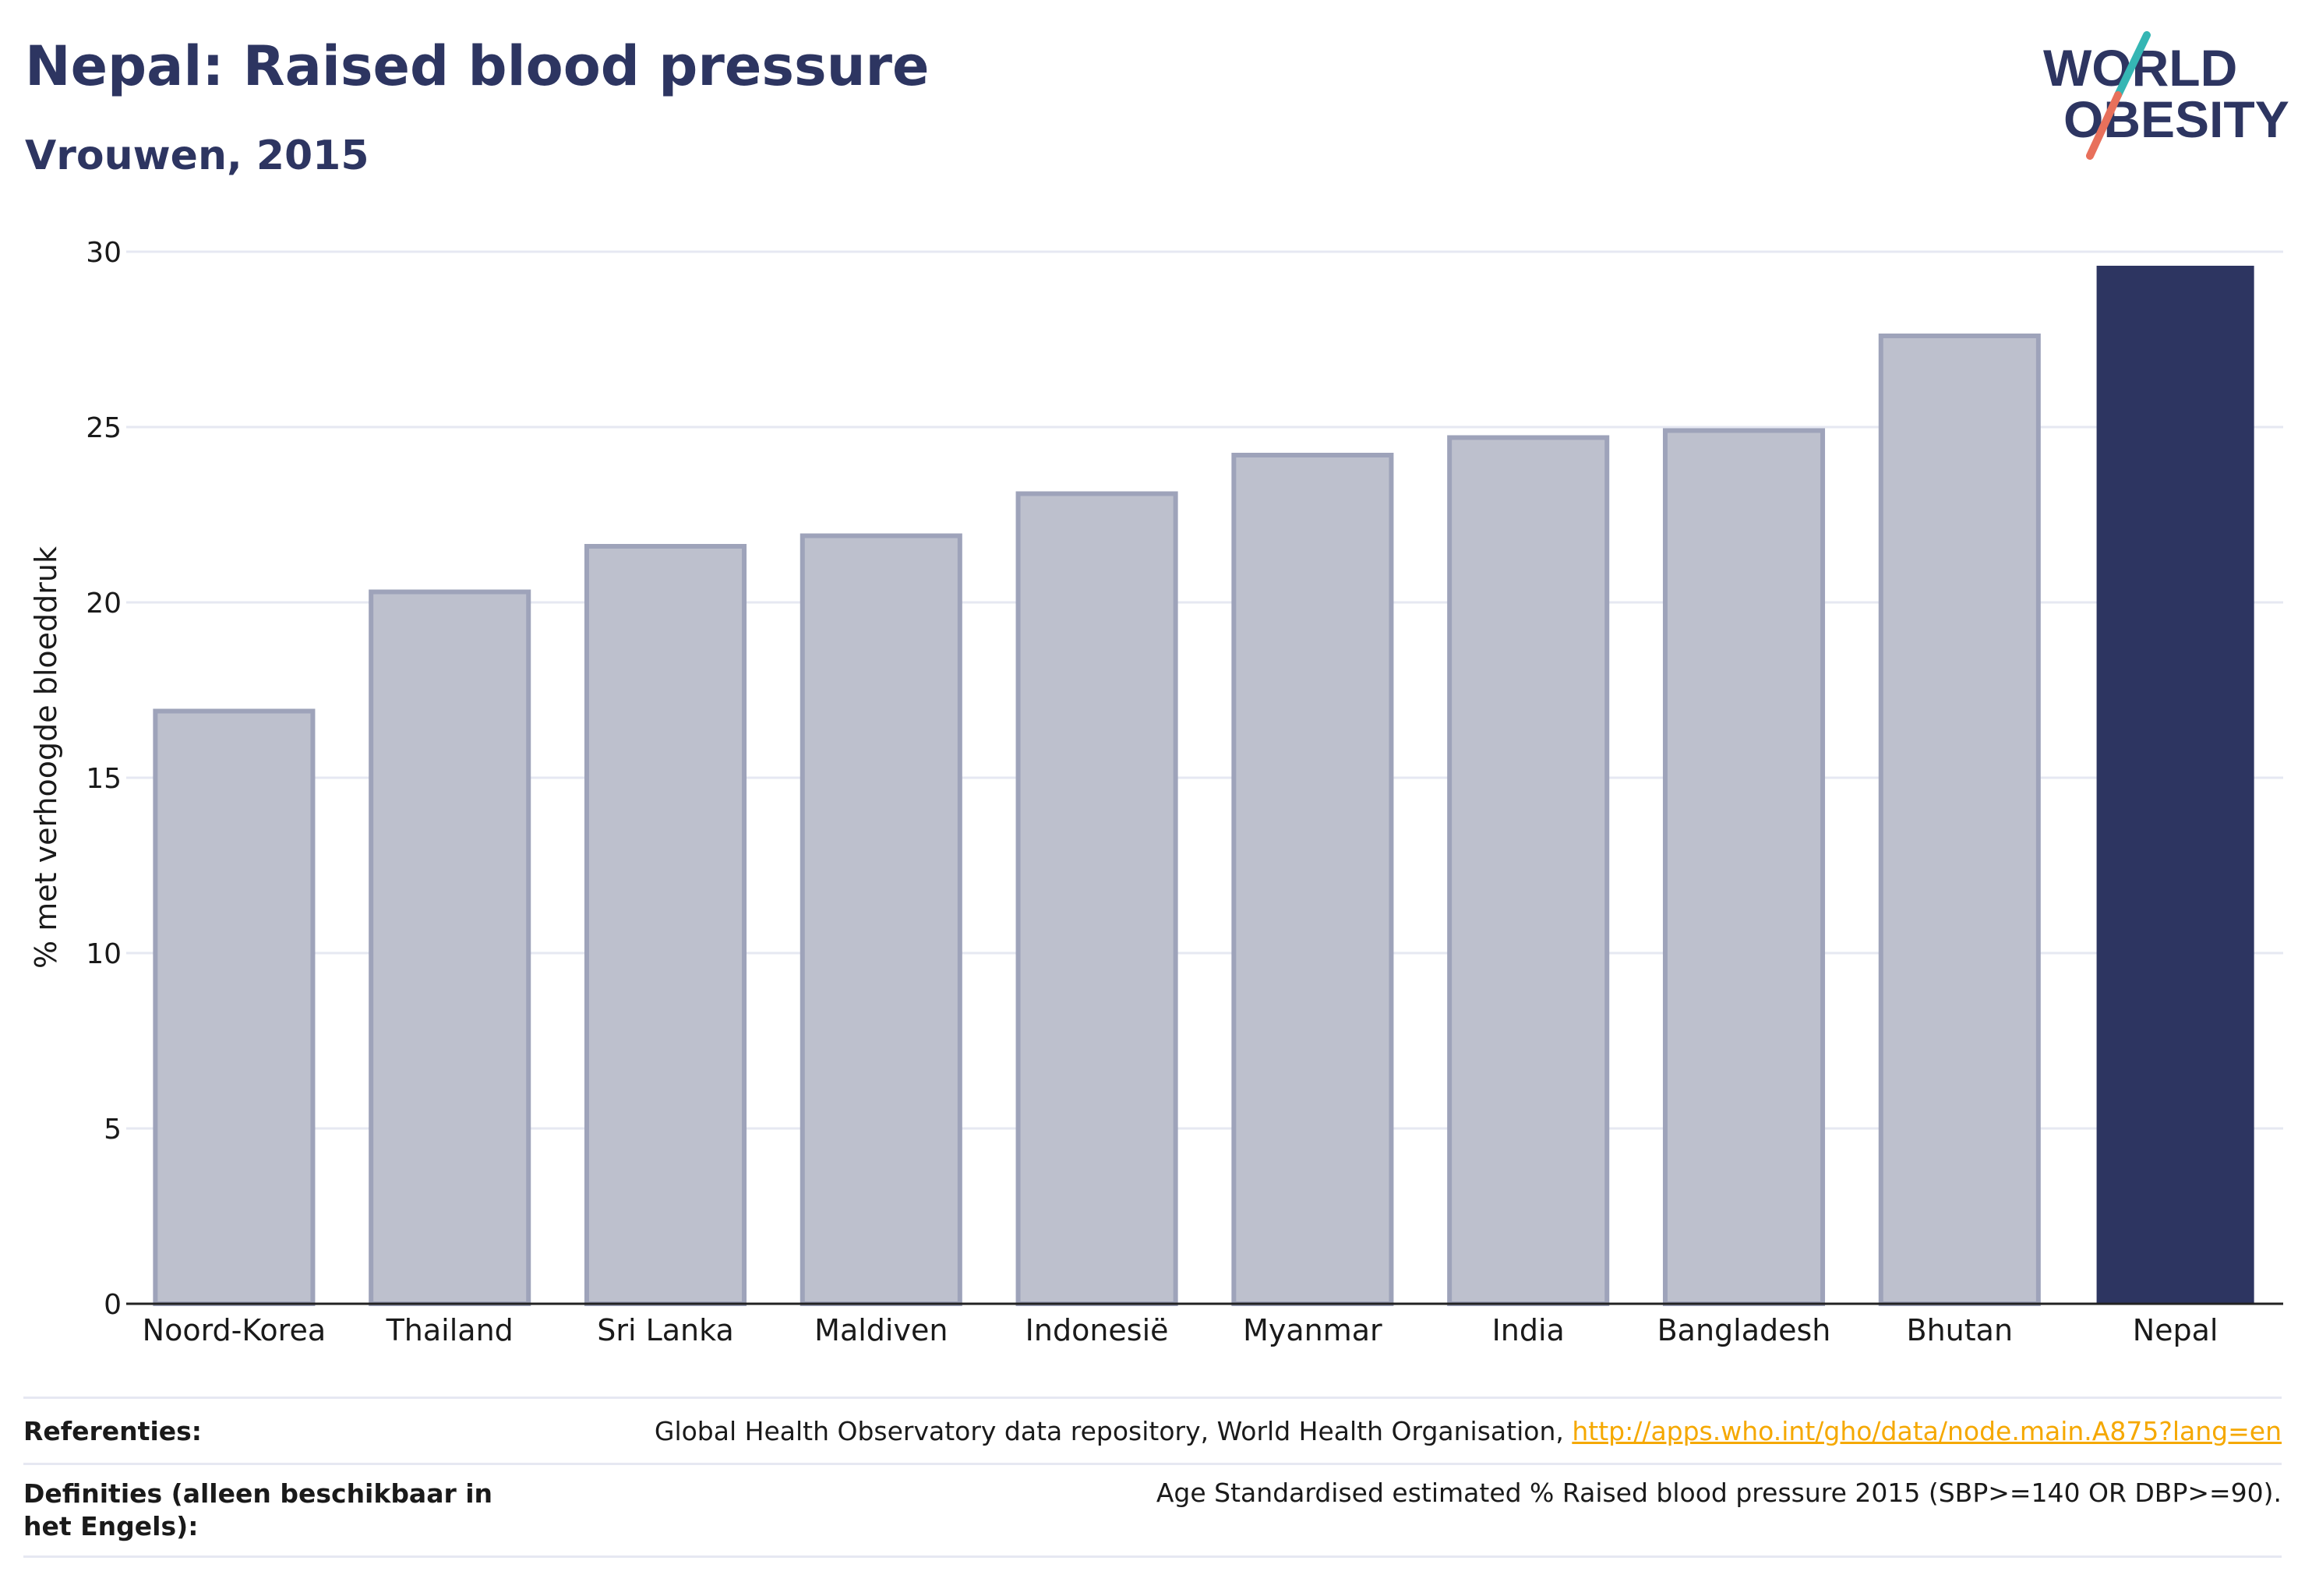 The image size is (2305, 1596). Describe the element at coordinates (1744, 867) in the screenshot. I see `bar-bangladesh` at that location.